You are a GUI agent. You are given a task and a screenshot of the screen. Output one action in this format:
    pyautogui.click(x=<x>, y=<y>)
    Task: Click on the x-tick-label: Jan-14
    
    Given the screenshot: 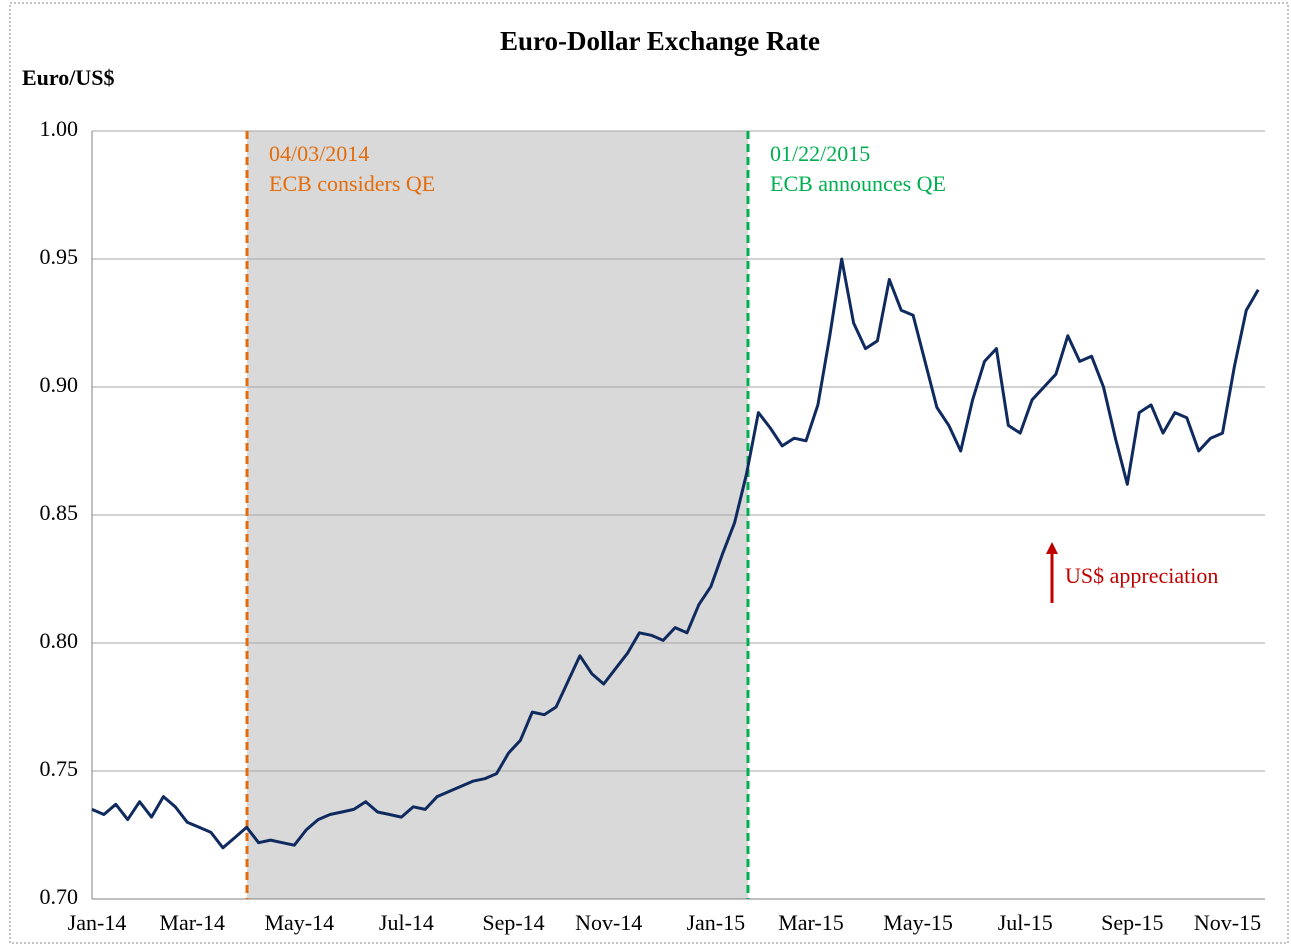 What is the action you would take?
    pyautogui.click(x=97, y=922)
    